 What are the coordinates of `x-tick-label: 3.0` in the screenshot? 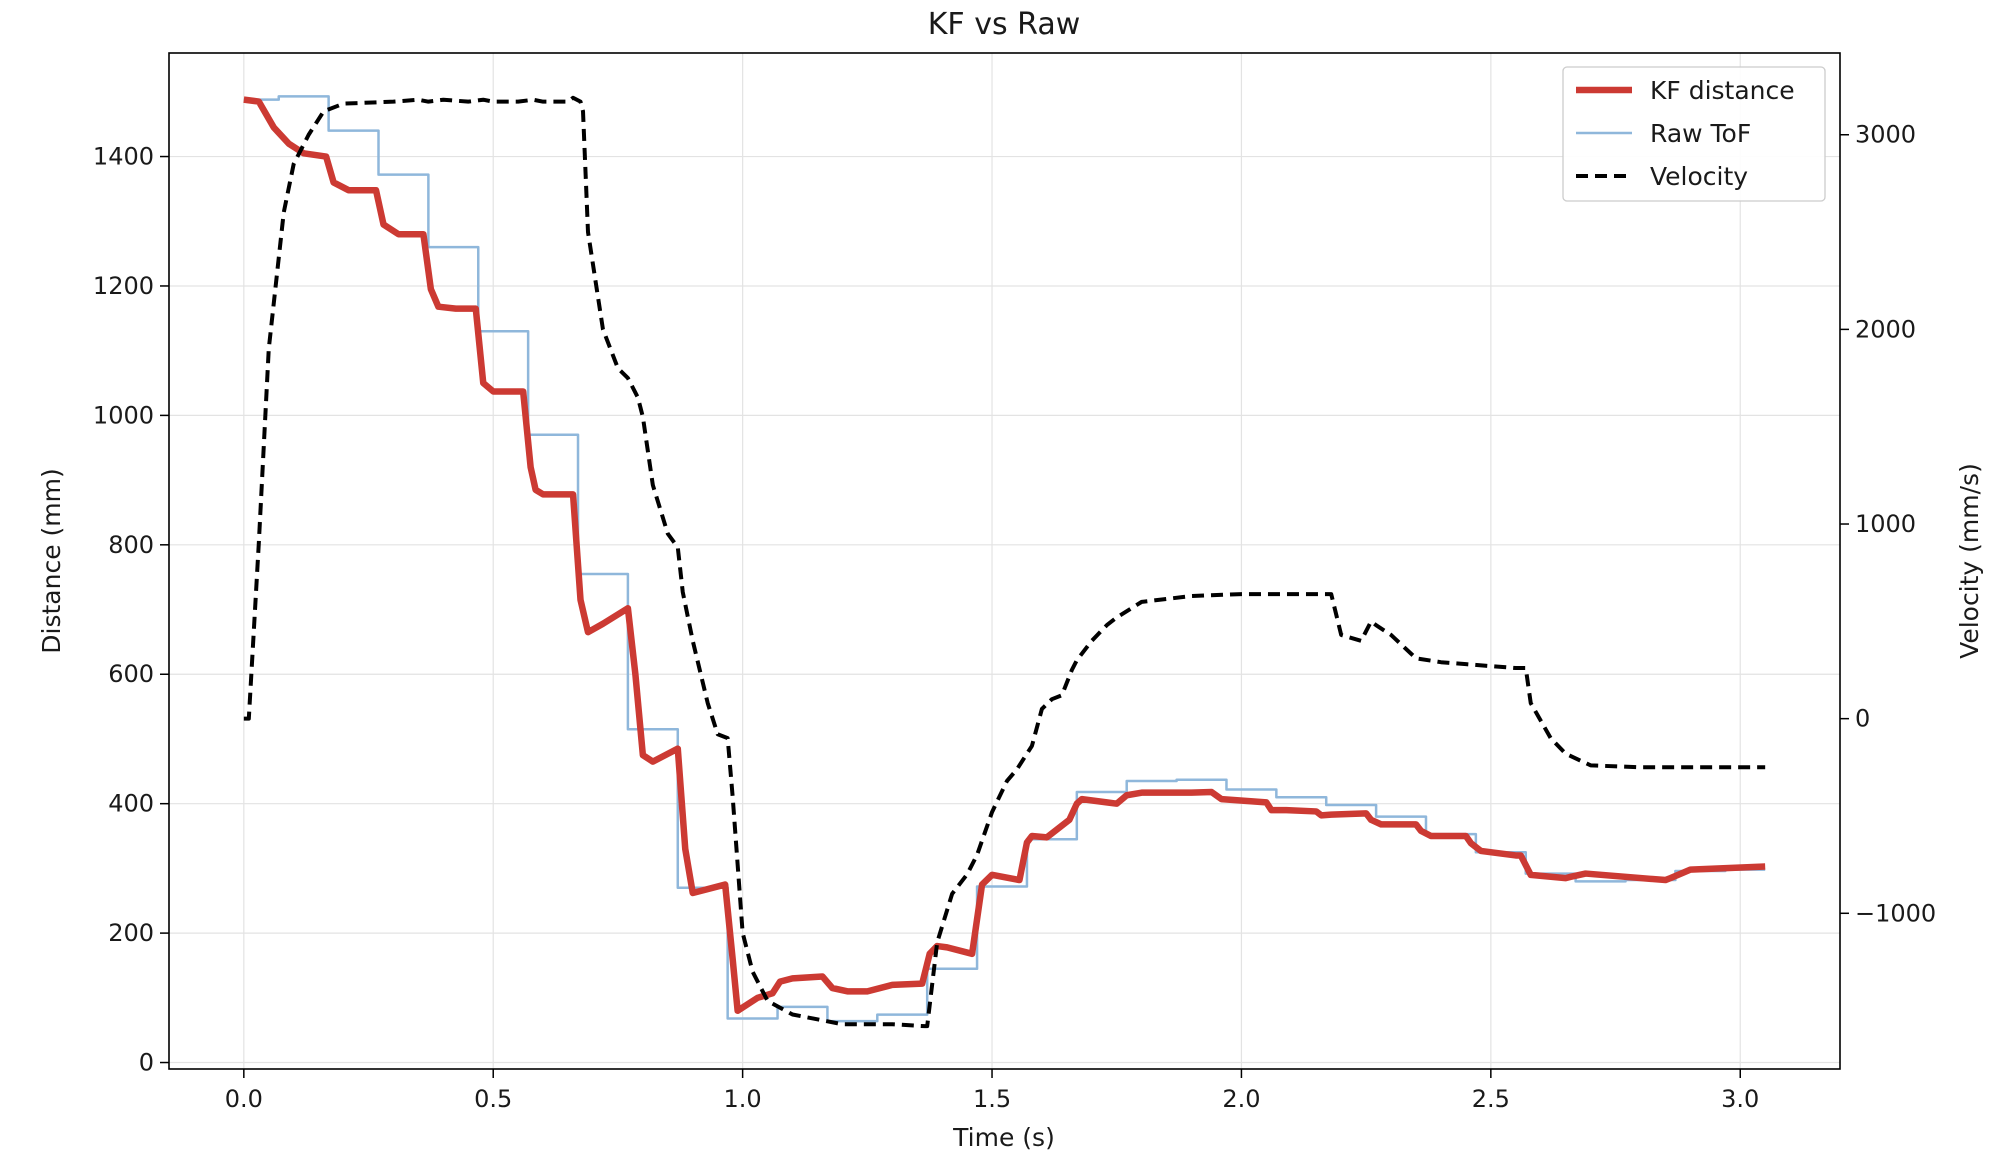 It's located at (1740, 1099).